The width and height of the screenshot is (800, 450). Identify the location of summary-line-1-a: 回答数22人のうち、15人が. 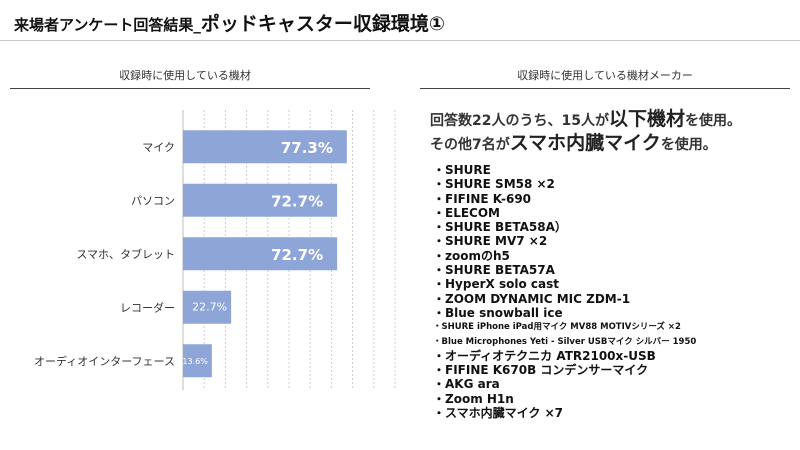
(519, 121).